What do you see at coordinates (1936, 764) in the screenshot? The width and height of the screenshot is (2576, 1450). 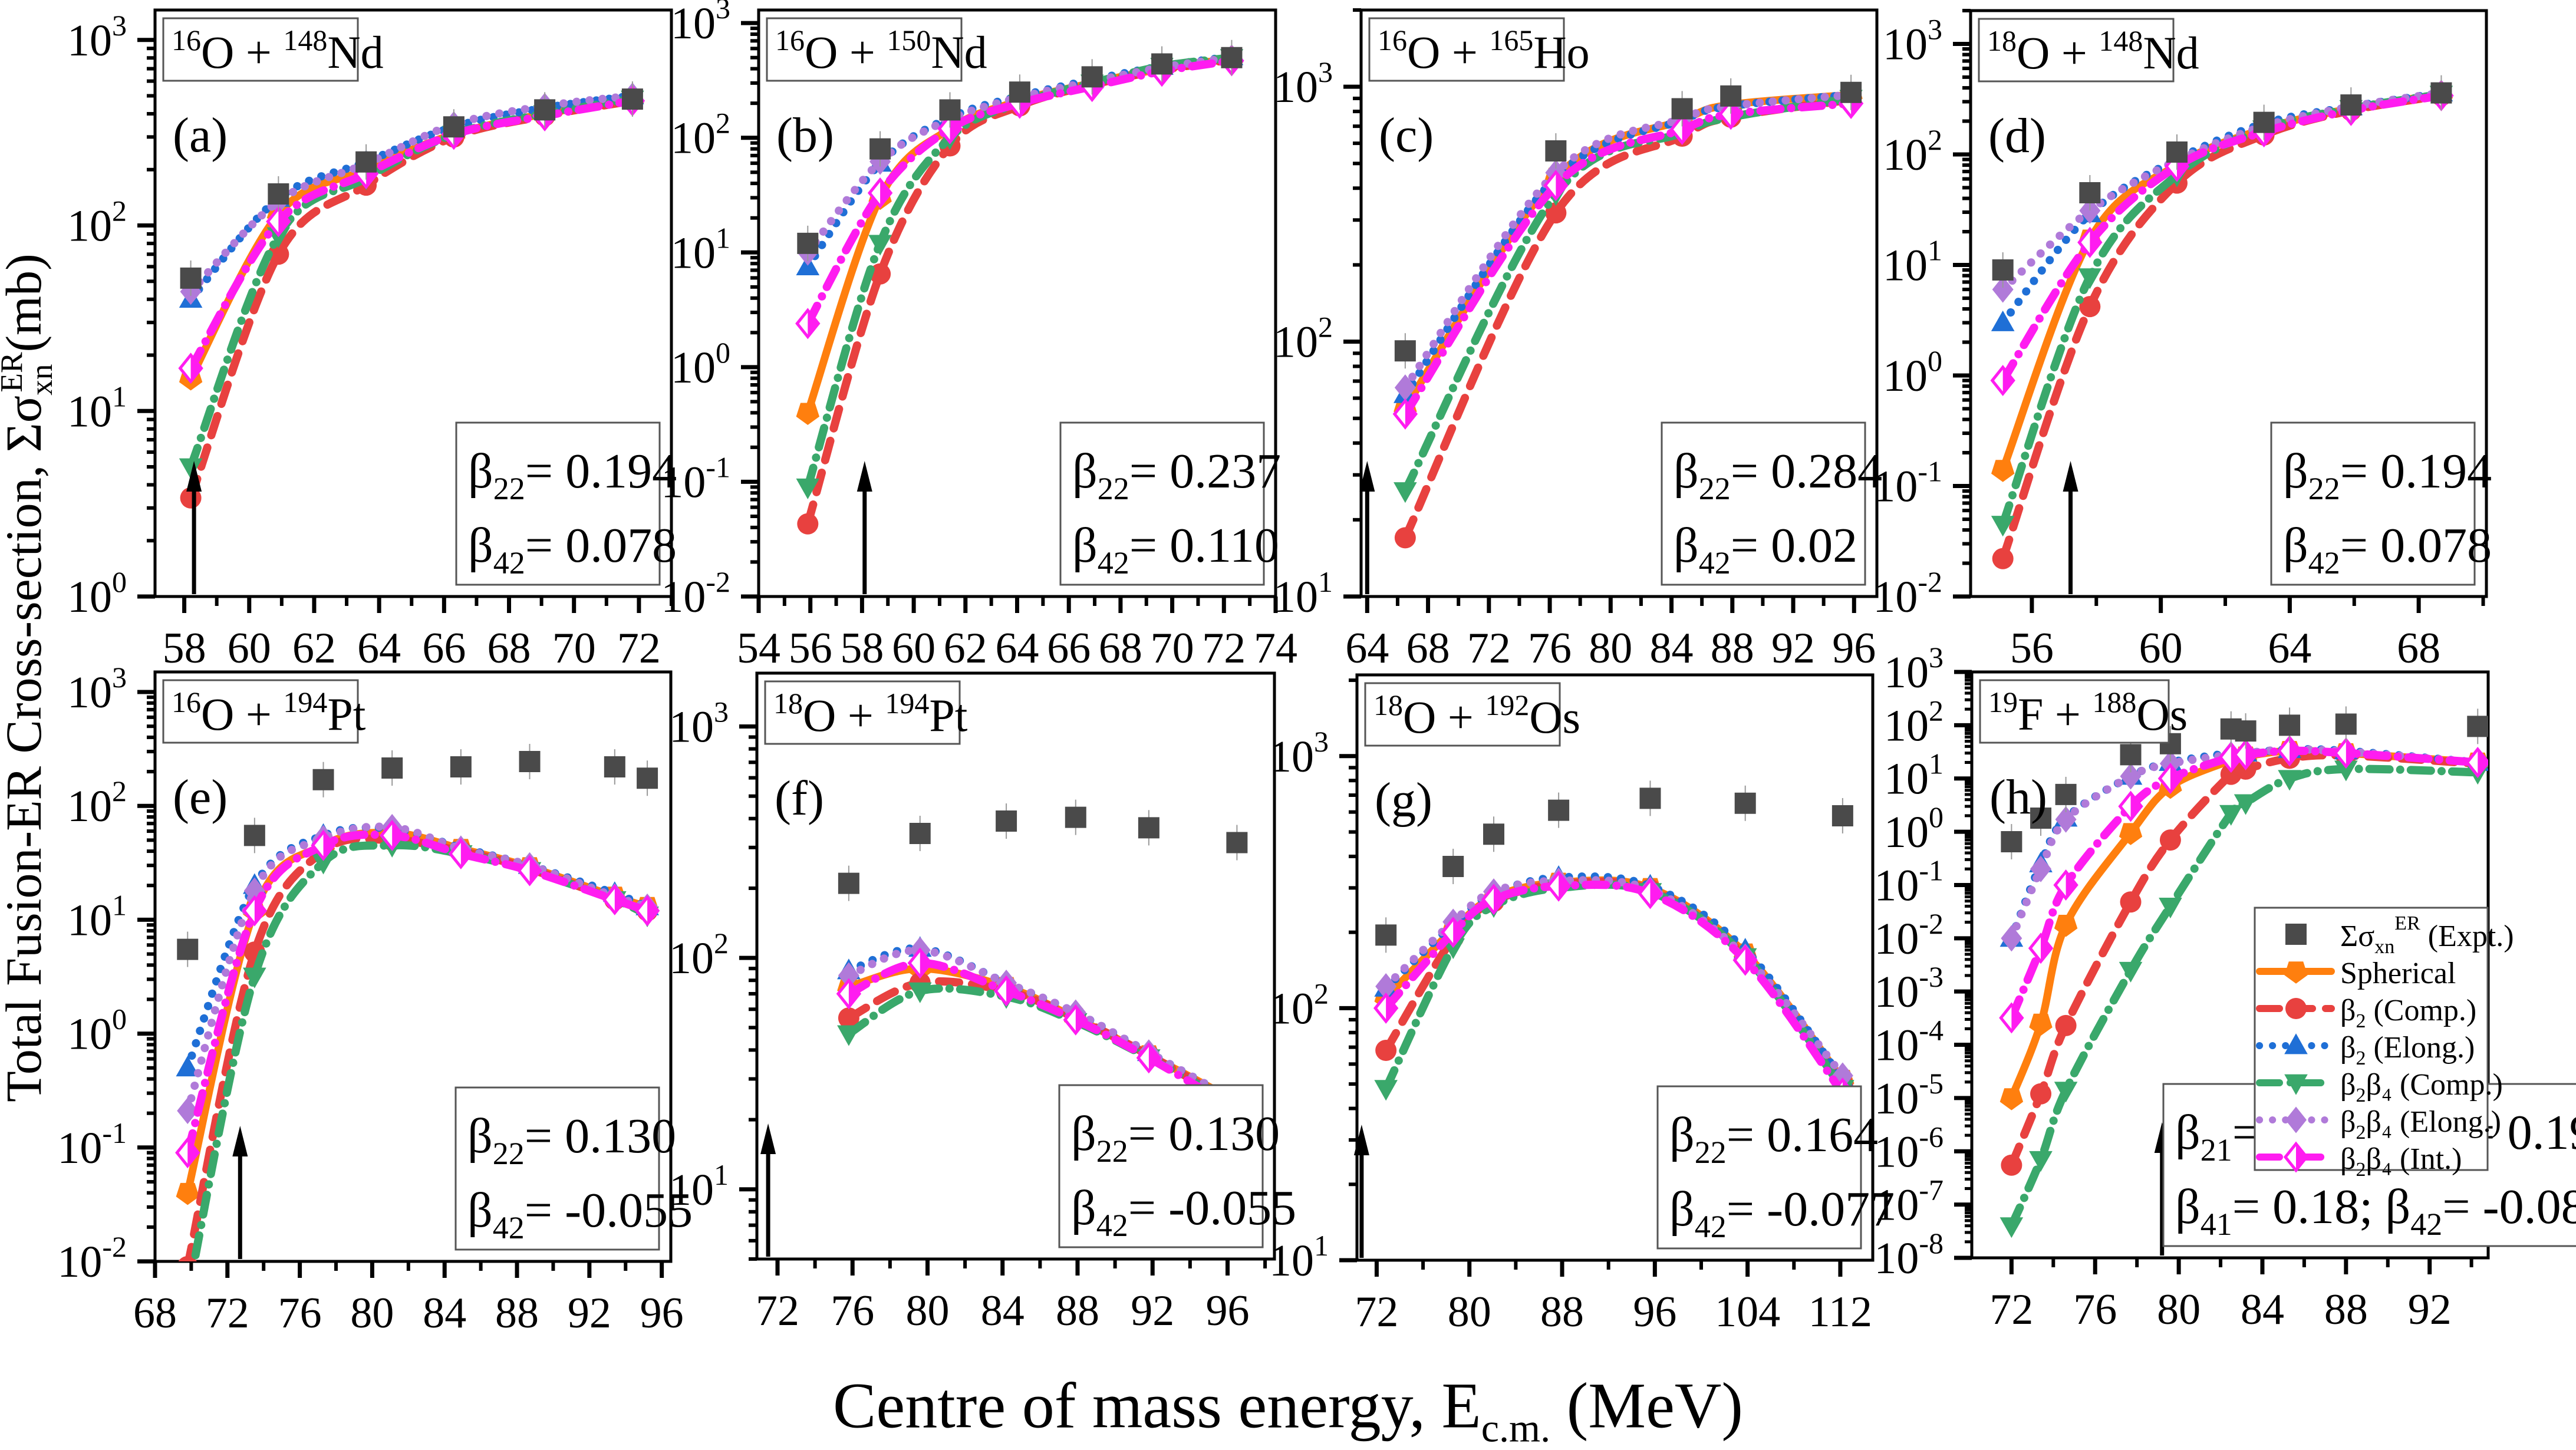 I see `y-tick-exponent: 1` at bounding box center [1936, 764].